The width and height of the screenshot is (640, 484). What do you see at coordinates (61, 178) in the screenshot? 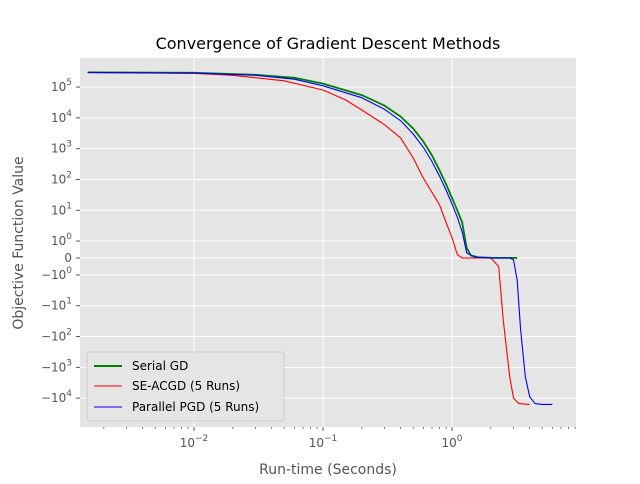
I see `y-tick-label: 10²` at bounding box center [61, 178].